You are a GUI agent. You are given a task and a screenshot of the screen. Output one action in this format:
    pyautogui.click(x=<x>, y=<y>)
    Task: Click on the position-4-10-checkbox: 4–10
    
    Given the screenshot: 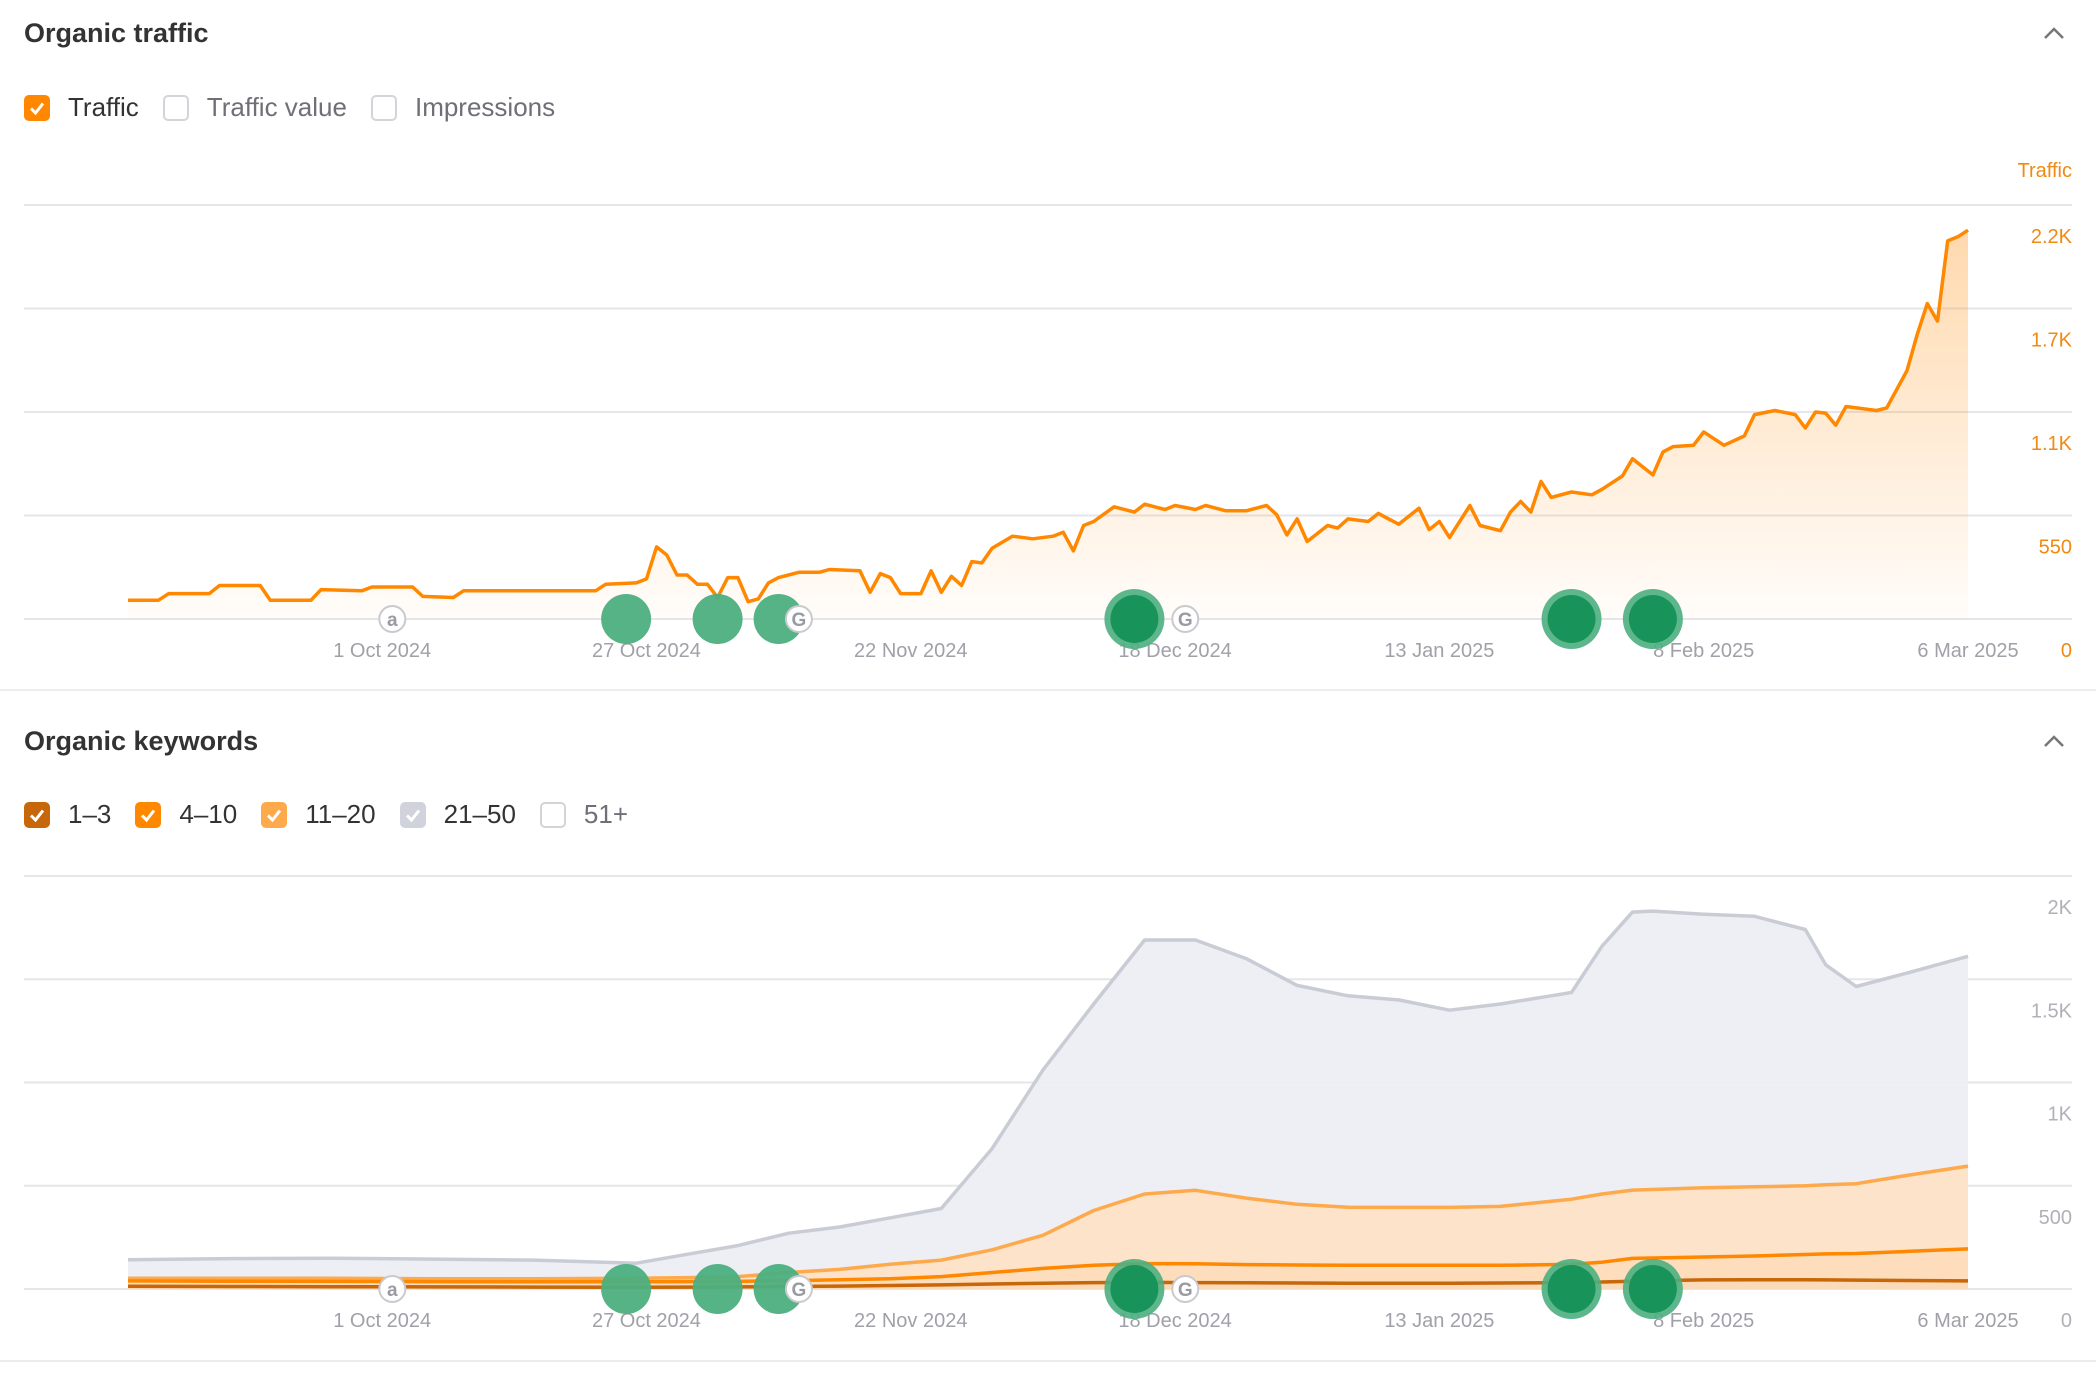 What is the action you would take?
    pyautogui.click(x=186, y=814)
    